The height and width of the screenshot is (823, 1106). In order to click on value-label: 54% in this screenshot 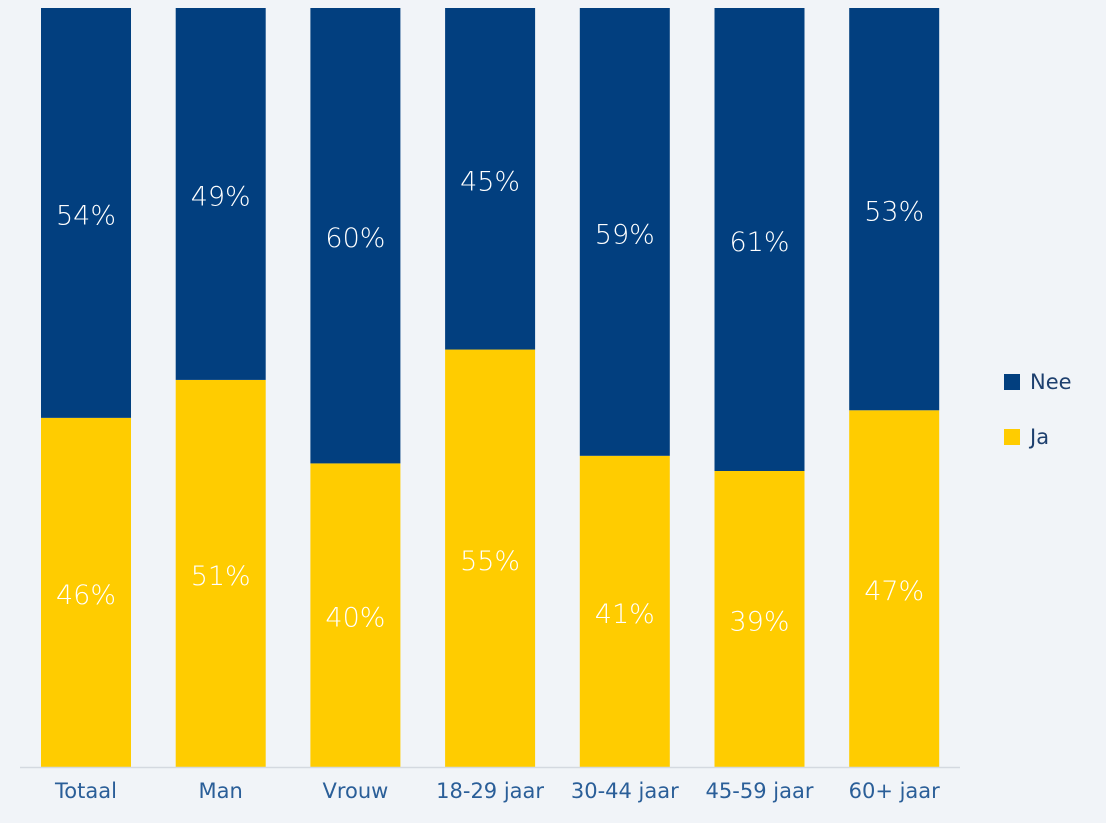, I will do `click(86, 215)`.